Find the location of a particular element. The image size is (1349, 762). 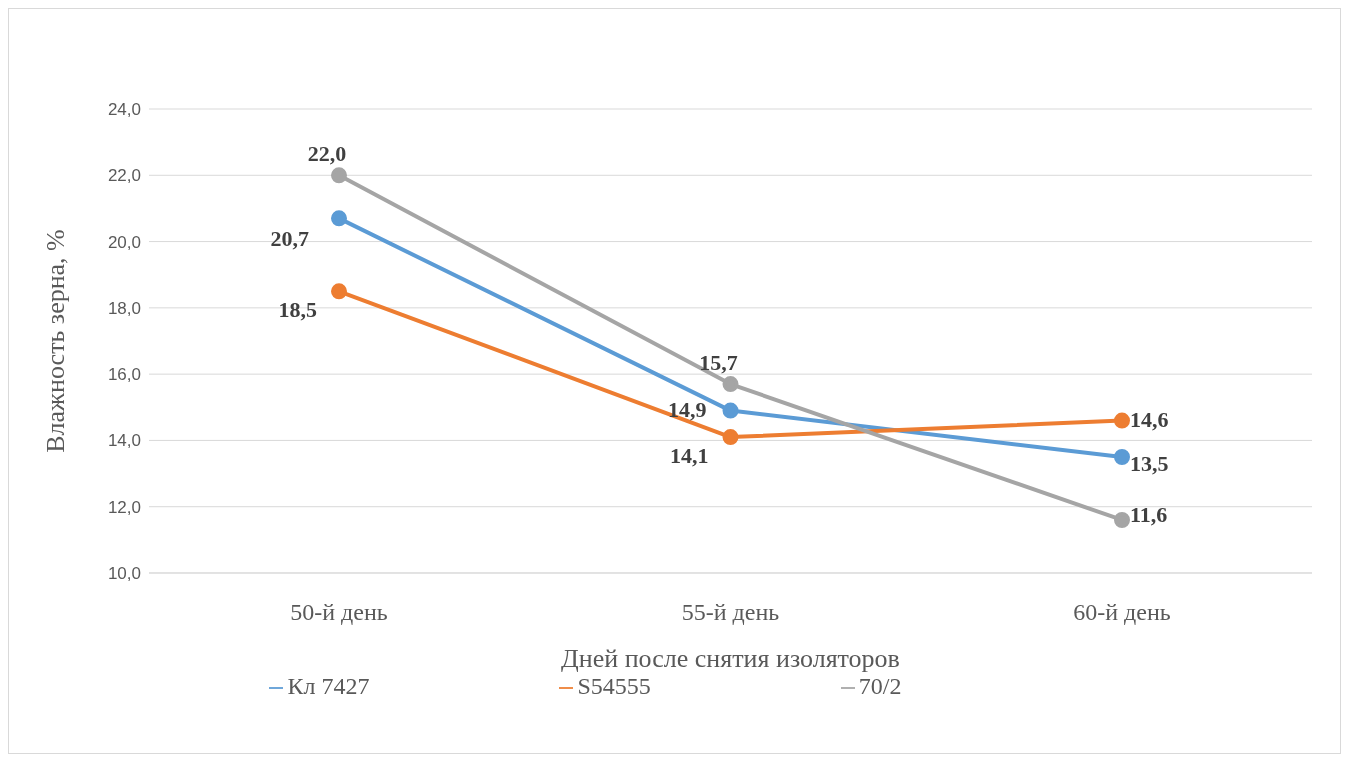

y-axis-title: Влажность зерна, % is located at coordinates (56, 341).